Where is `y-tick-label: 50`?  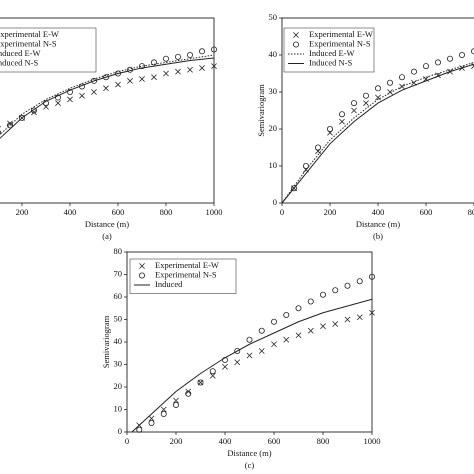
y-tick-label: 50 is located at coordinates (273, 17).